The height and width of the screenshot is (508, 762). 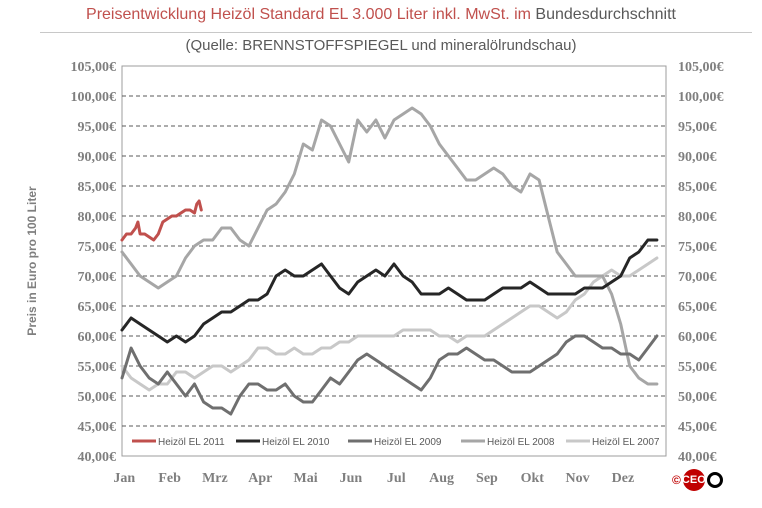 What do you see at coordinates (623, 478) in the screenshot?
I see `x-tick-label: Dez` at bounding box center [623, 478].